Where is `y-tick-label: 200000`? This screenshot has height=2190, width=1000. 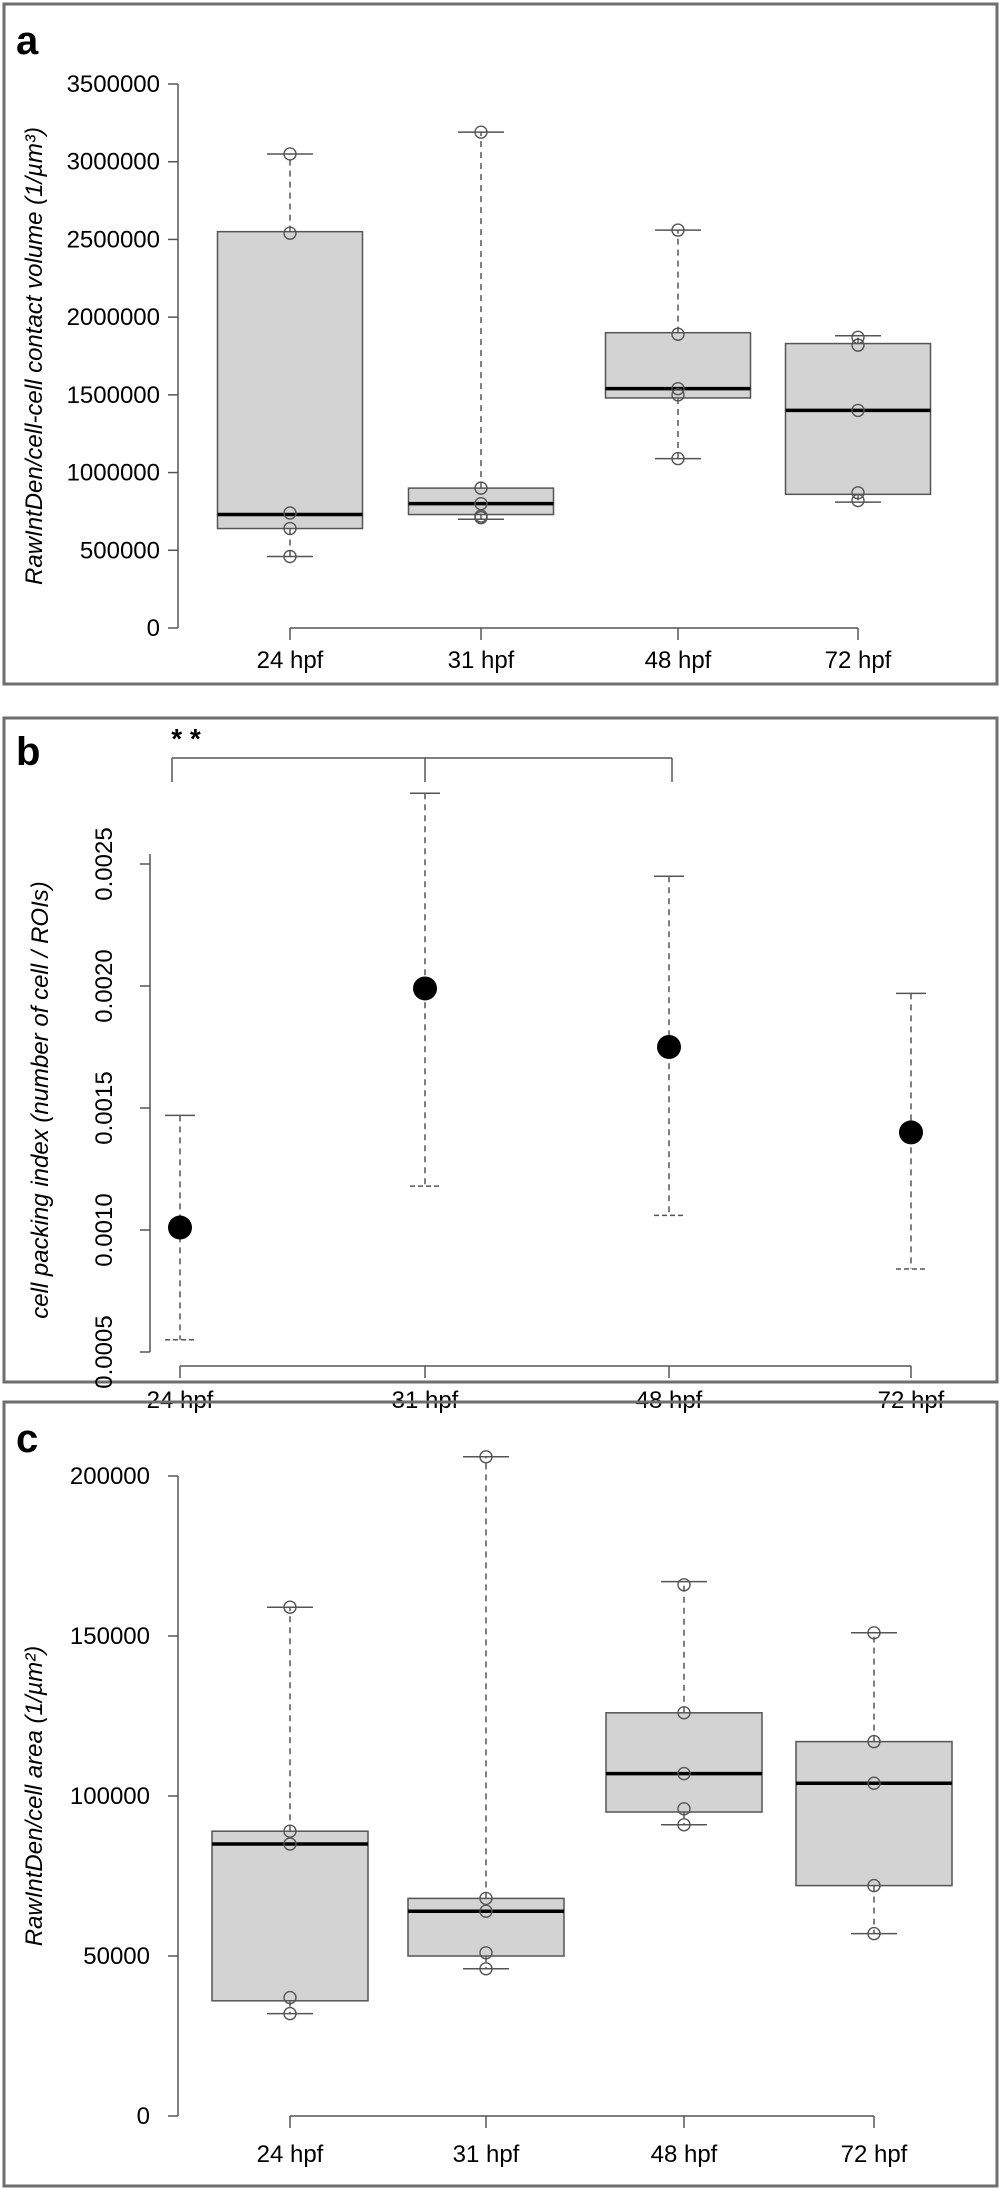
y-tick-label: 200000 is located at coordinates (110, 1476).